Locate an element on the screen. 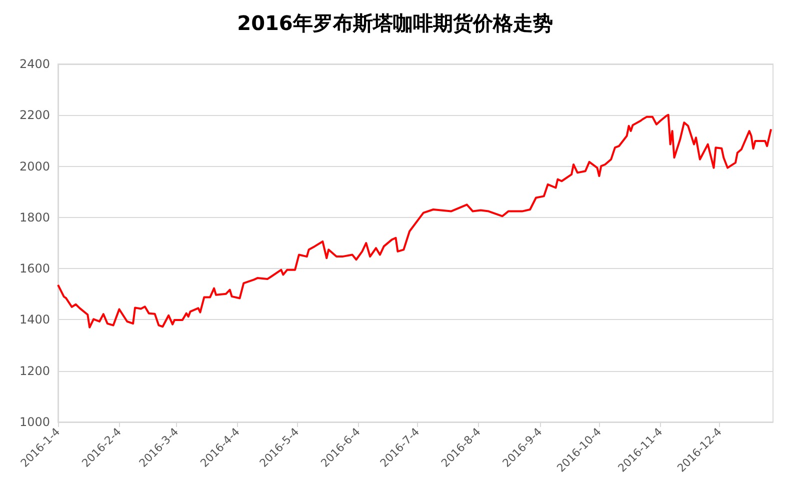  y-tick-label: 1400 is located at coordinates (34, 319).